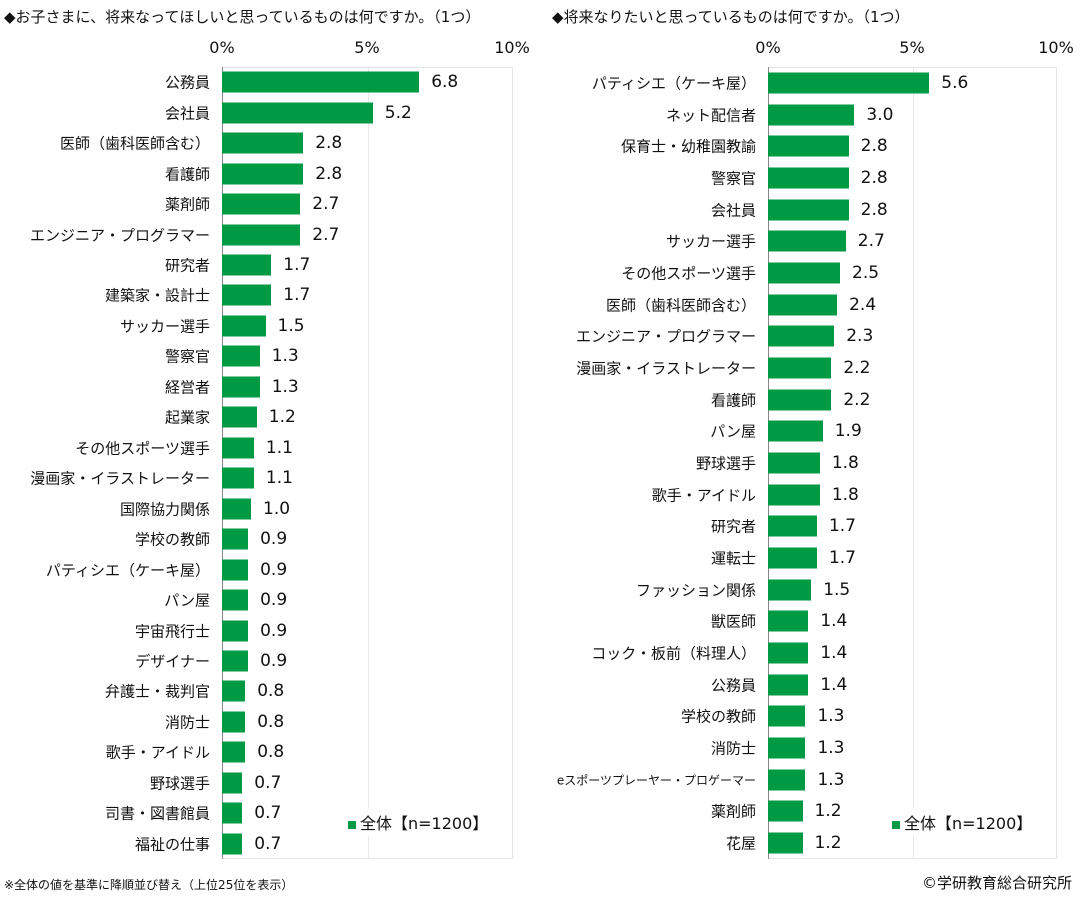 This screenshot has width=1088, height=898. I want to click on category-label: 研究者, so click(733, 526).